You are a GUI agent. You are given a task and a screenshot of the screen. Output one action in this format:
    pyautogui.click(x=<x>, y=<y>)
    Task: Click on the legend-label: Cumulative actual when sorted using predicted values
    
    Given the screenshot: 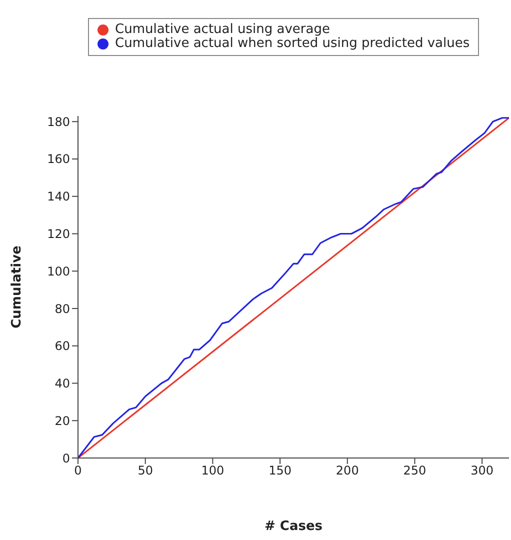 What is the action you would take?
    pyautogui.click(x=292, y=43)
    